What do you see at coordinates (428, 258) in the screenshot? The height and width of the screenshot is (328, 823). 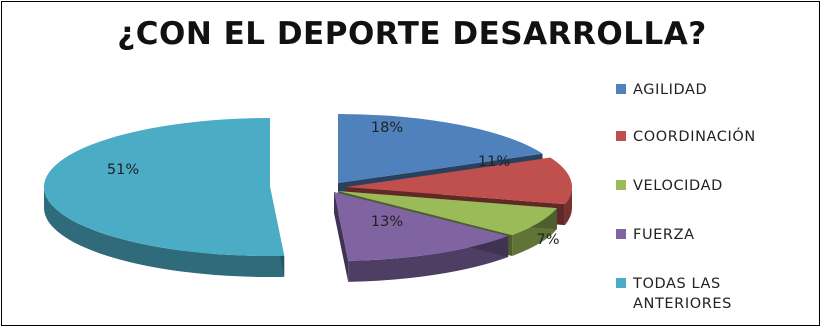 I see `slice-side-fuerza` at bounding box center [428, 258].